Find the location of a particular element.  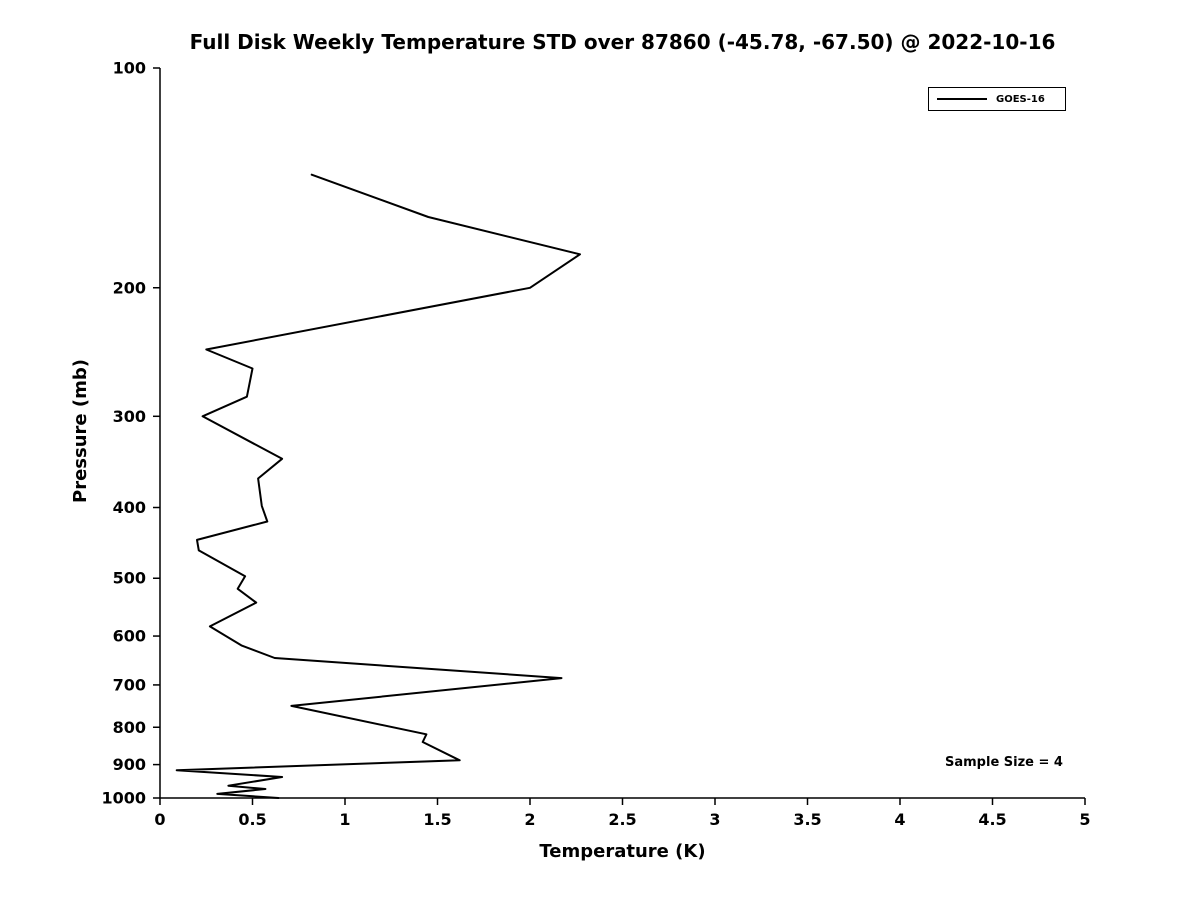

x-axis-tick-label: 4 is located at coordinates (899, 819).